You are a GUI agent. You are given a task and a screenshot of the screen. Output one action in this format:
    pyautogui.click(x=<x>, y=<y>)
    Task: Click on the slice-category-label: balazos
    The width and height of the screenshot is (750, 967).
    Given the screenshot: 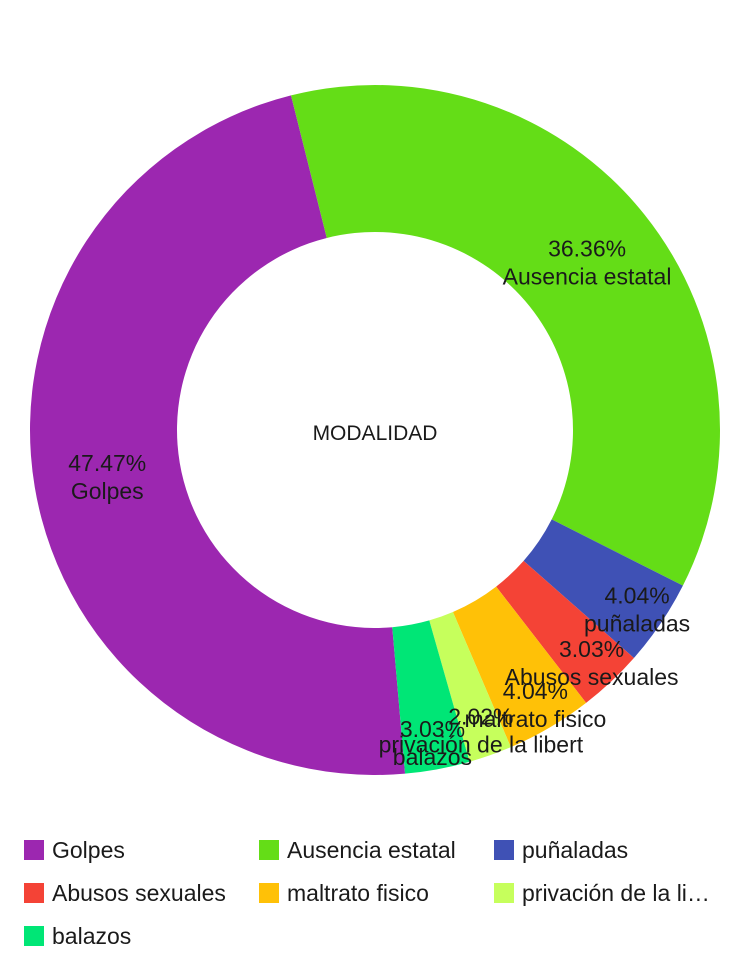 What is the action you would take?
    pyautogui.click(x=432, y=757)
    